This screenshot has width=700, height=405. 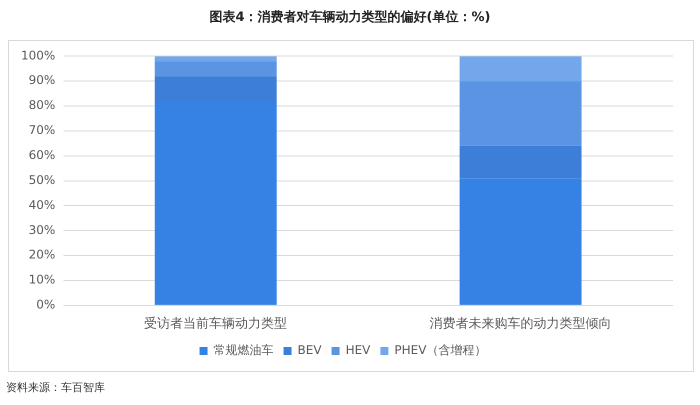 What do you see at coordinates (244, 350) in the screenshot?
I see `legend-label: 常规燃油车` at bounding box center [244, 350].